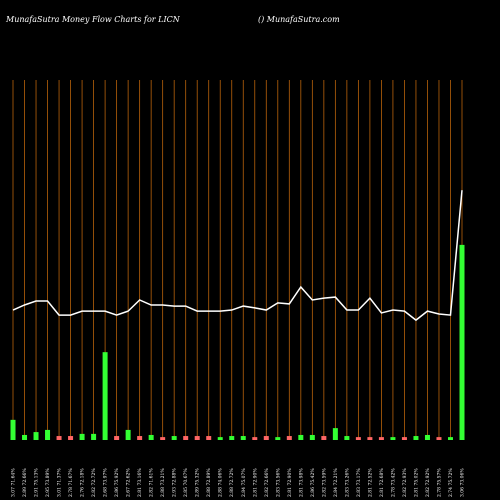 Image resolution: width=500 pixels, height=500 pixels. What do you see at coordinates (299, 19) in the screenshot?
I see `chart-subtitle: () MunafaSutra.com` at bounding box center [299, 19].